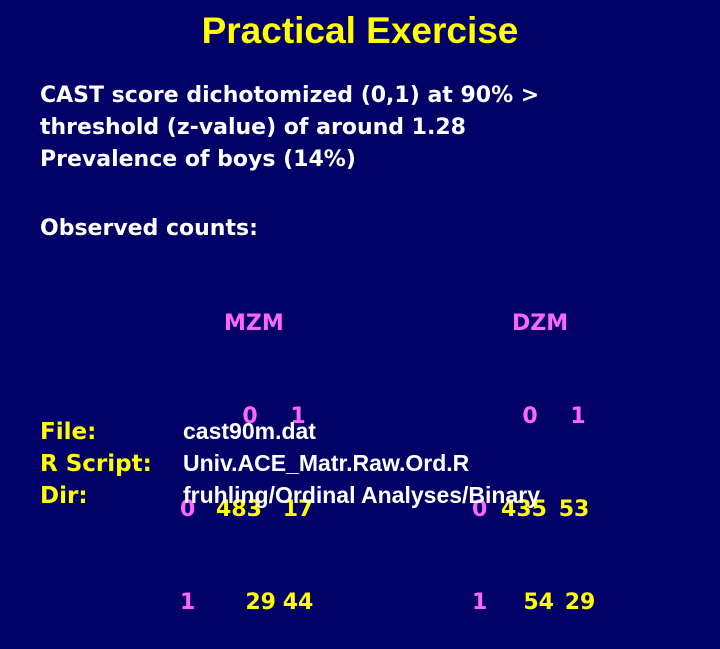 This screenshot has width=720, height=649. Describe the element at coordinates (540, 323) in the screenshot. I see `dzm-title: DZM` at that location.